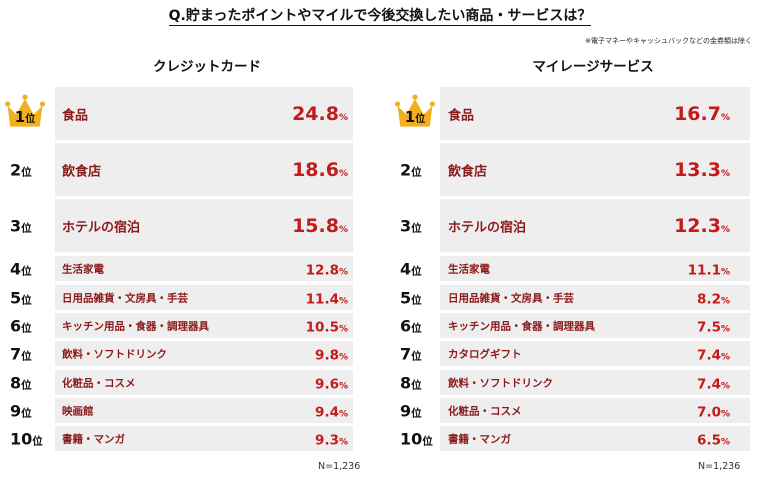 This screenshot has height=485, width=760. Describe the element at coordinates (713, 384) in the screenshot. I see `percentage-value: 7.4%` at that location.